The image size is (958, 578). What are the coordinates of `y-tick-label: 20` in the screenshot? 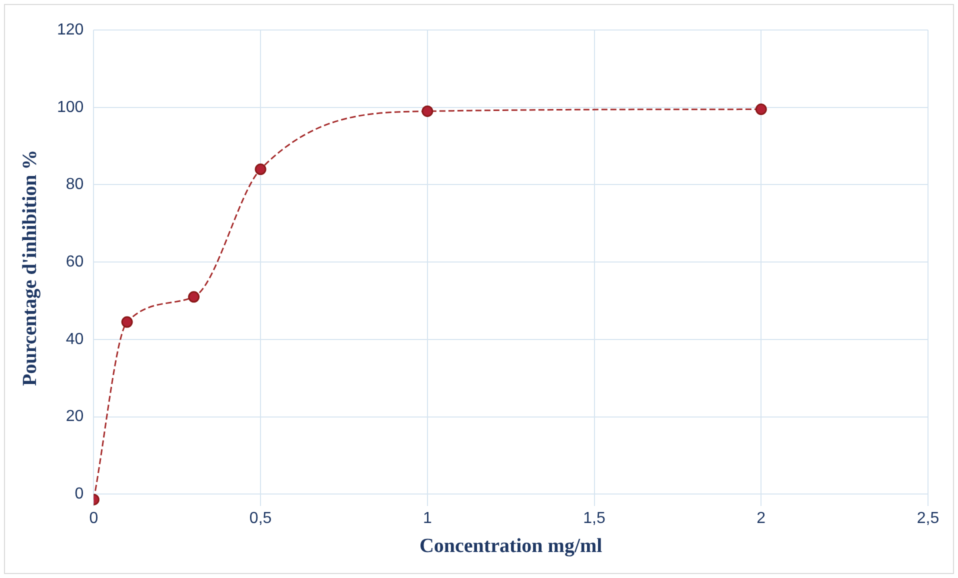 It's located at (75, 417).